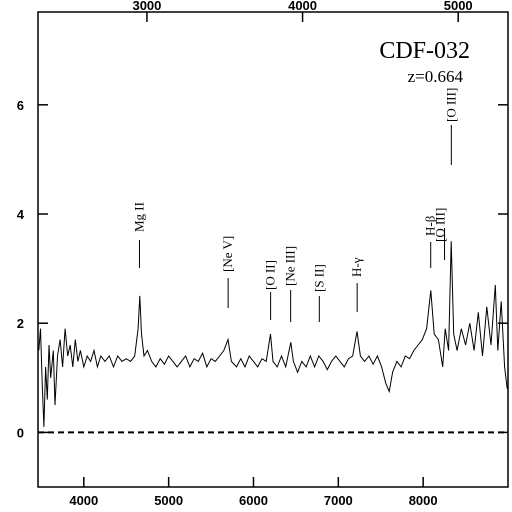 The height and width of the screenshot is (512, 512). Describe the element at coordinates (424, 51) in the screenshot. I see `chart-title: CDF-032` at that location.